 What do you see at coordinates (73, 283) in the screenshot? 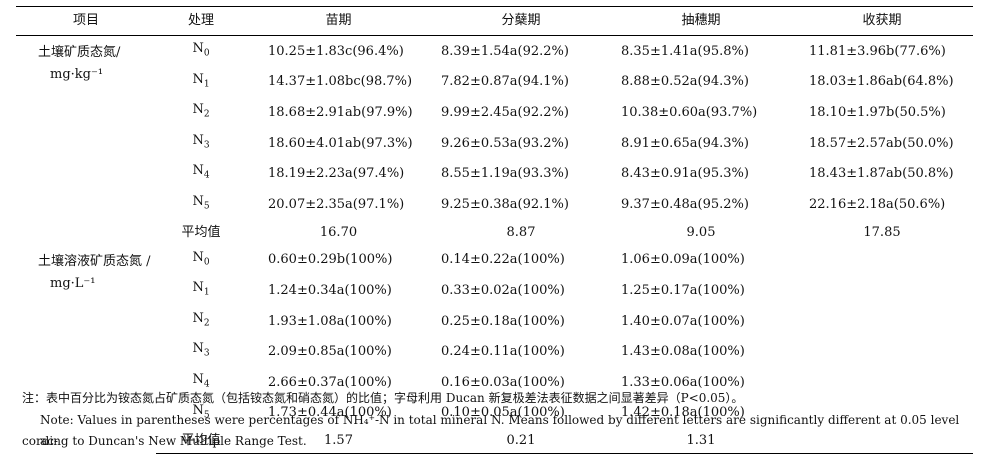
I see `group-label-unit: mg·L⁻¹` at bounding box center [73, 283].